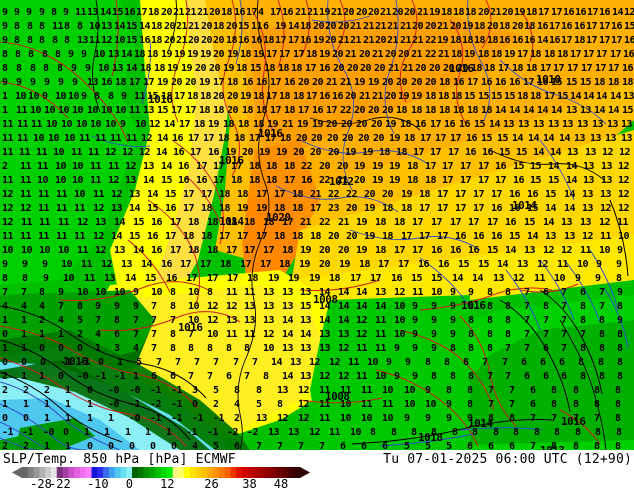 This screenshot has height=490, width=634. What do you see at coordinates (97, 483) in the screenshot?
I see `colorbar-tick-label: -10` at bounding box center [97, 483].